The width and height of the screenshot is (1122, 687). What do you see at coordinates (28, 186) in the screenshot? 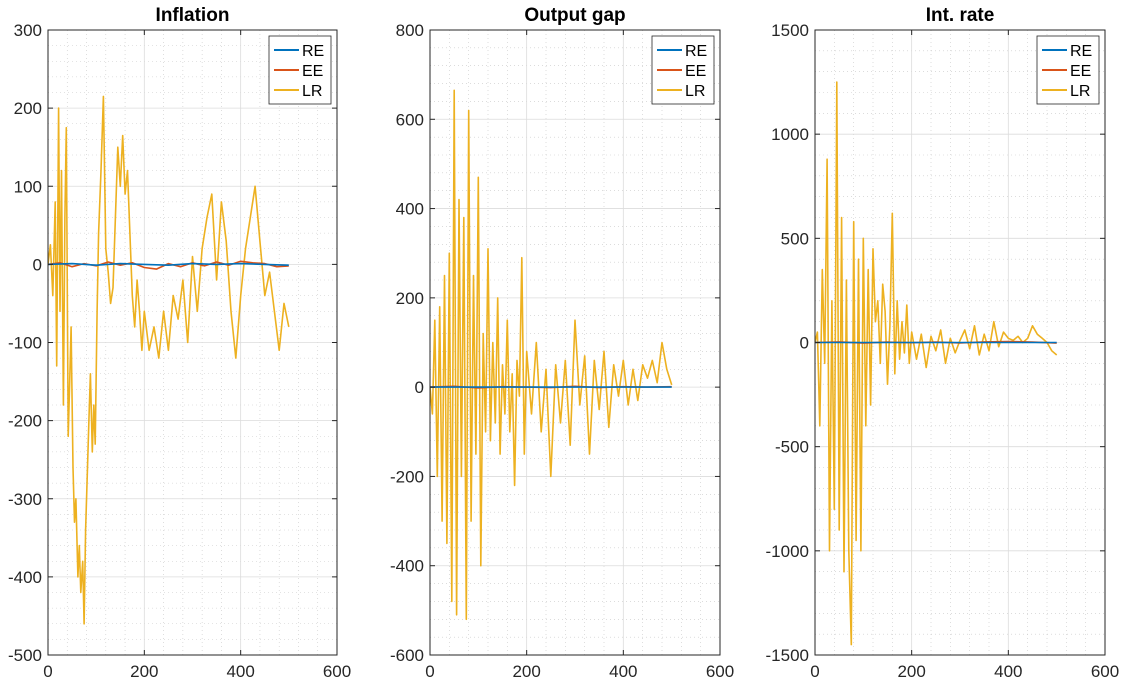
I see `y-tick-label: 100` at bounding box center [28, 186].